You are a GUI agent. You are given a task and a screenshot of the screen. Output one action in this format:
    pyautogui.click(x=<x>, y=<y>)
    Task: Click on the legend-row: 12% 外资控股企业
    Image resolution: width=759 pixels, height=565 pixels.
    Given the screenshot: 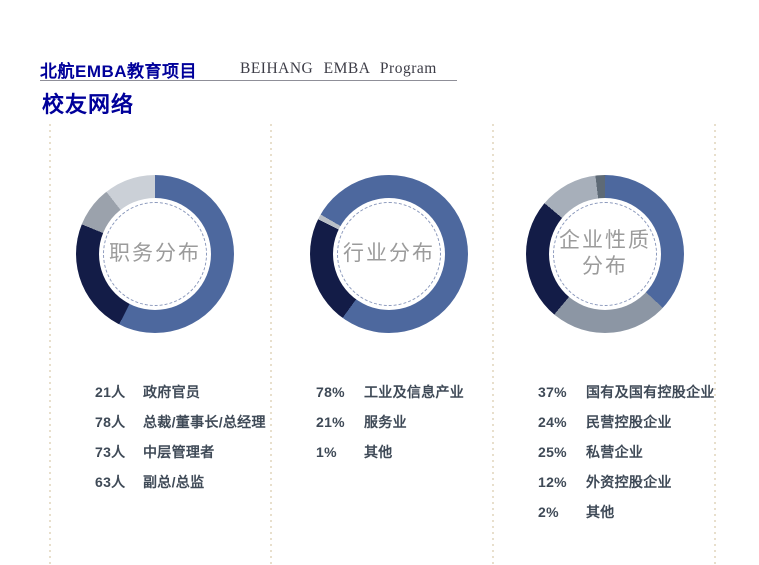 What is the action you would take?
    pyautogui.click(x=648, y=482)
    